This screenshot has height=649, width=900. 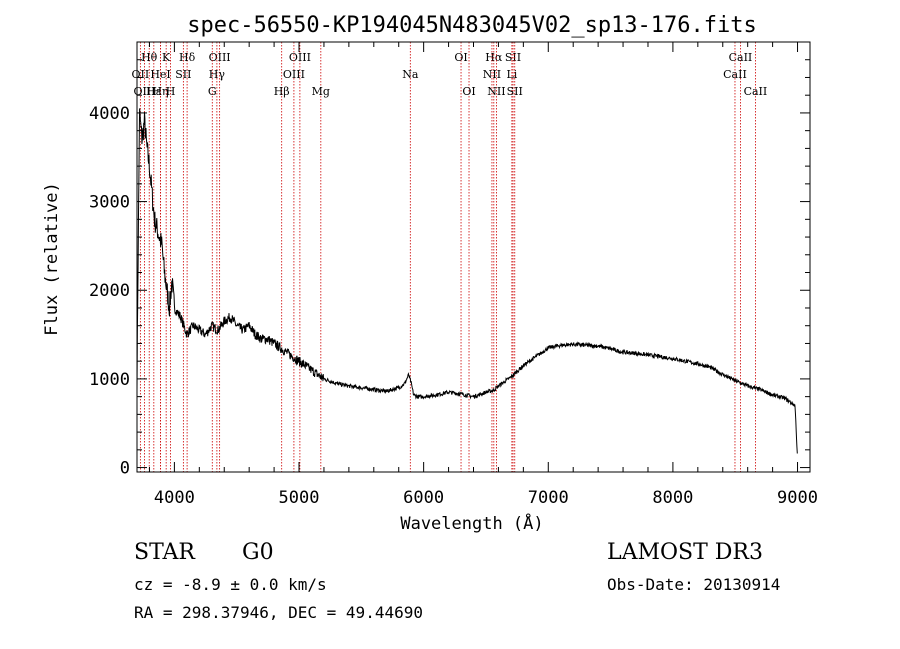 What do you see at coordinates (548, 498) in the screenshot?
I see `x-tick-label: 7000` at bounding box center [548, 498].